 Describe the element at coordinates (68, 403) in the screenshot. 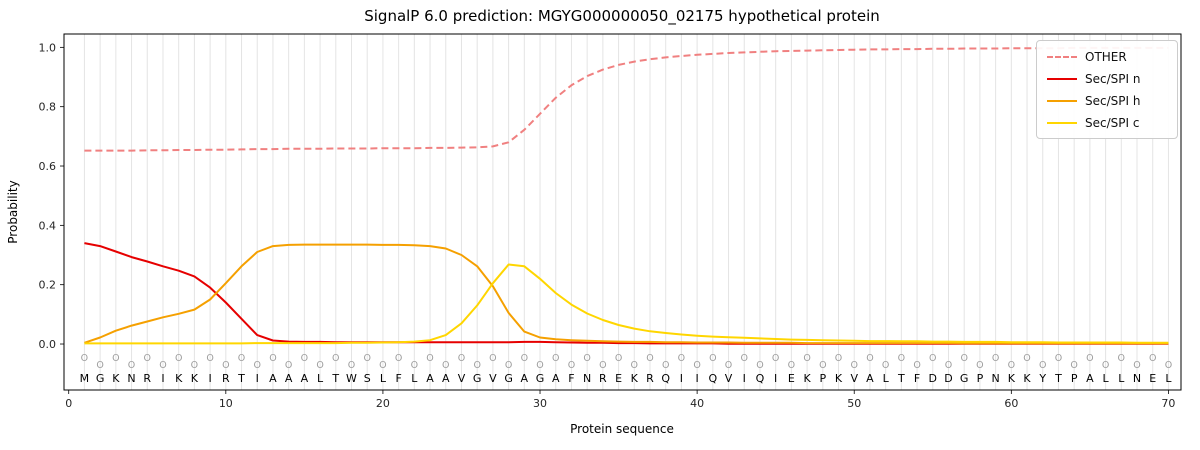

I see `x-tick-label: 0` at that location.